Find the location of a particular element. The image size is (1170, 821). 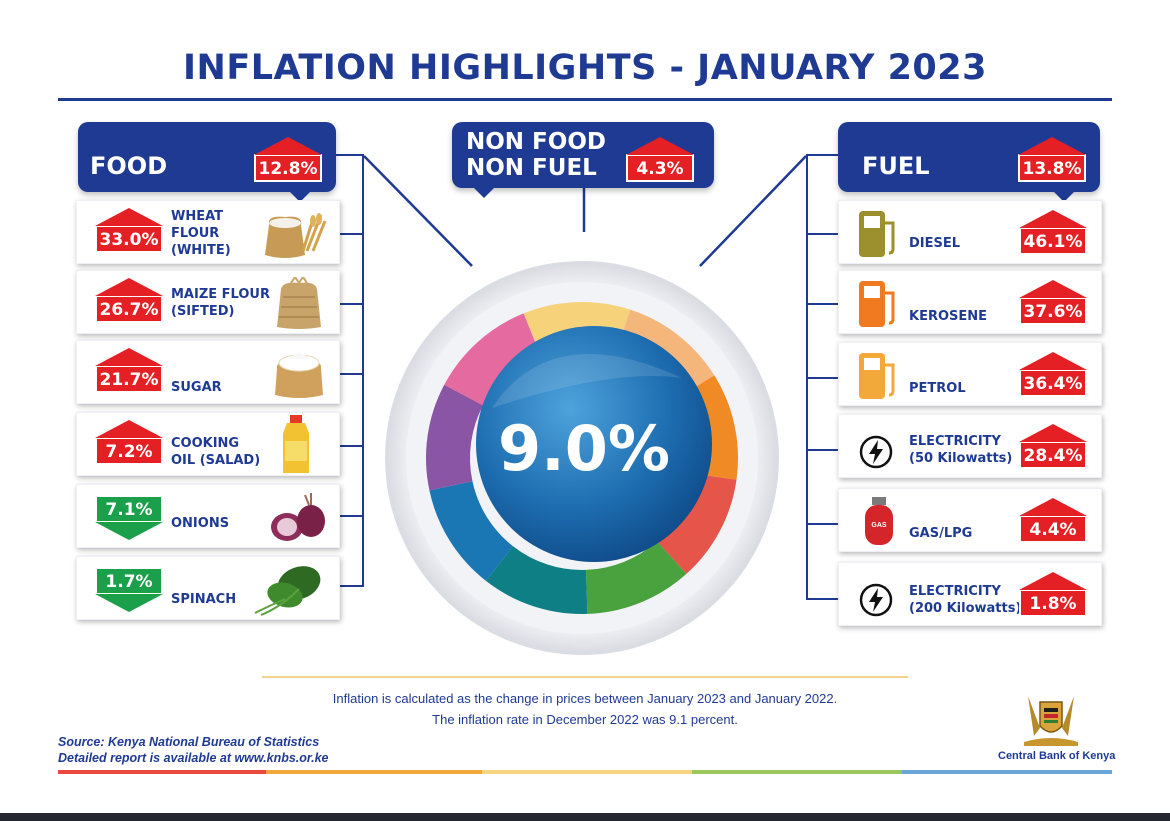

item-name-line: SUGAR is located at coordinates (196, 387).